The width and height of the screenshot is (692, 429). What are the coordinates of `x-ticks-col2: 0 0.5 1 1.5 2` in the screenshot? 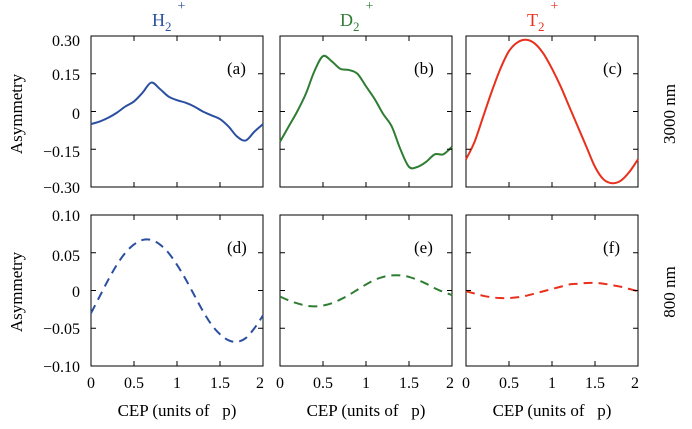 It's located at (365, 383).